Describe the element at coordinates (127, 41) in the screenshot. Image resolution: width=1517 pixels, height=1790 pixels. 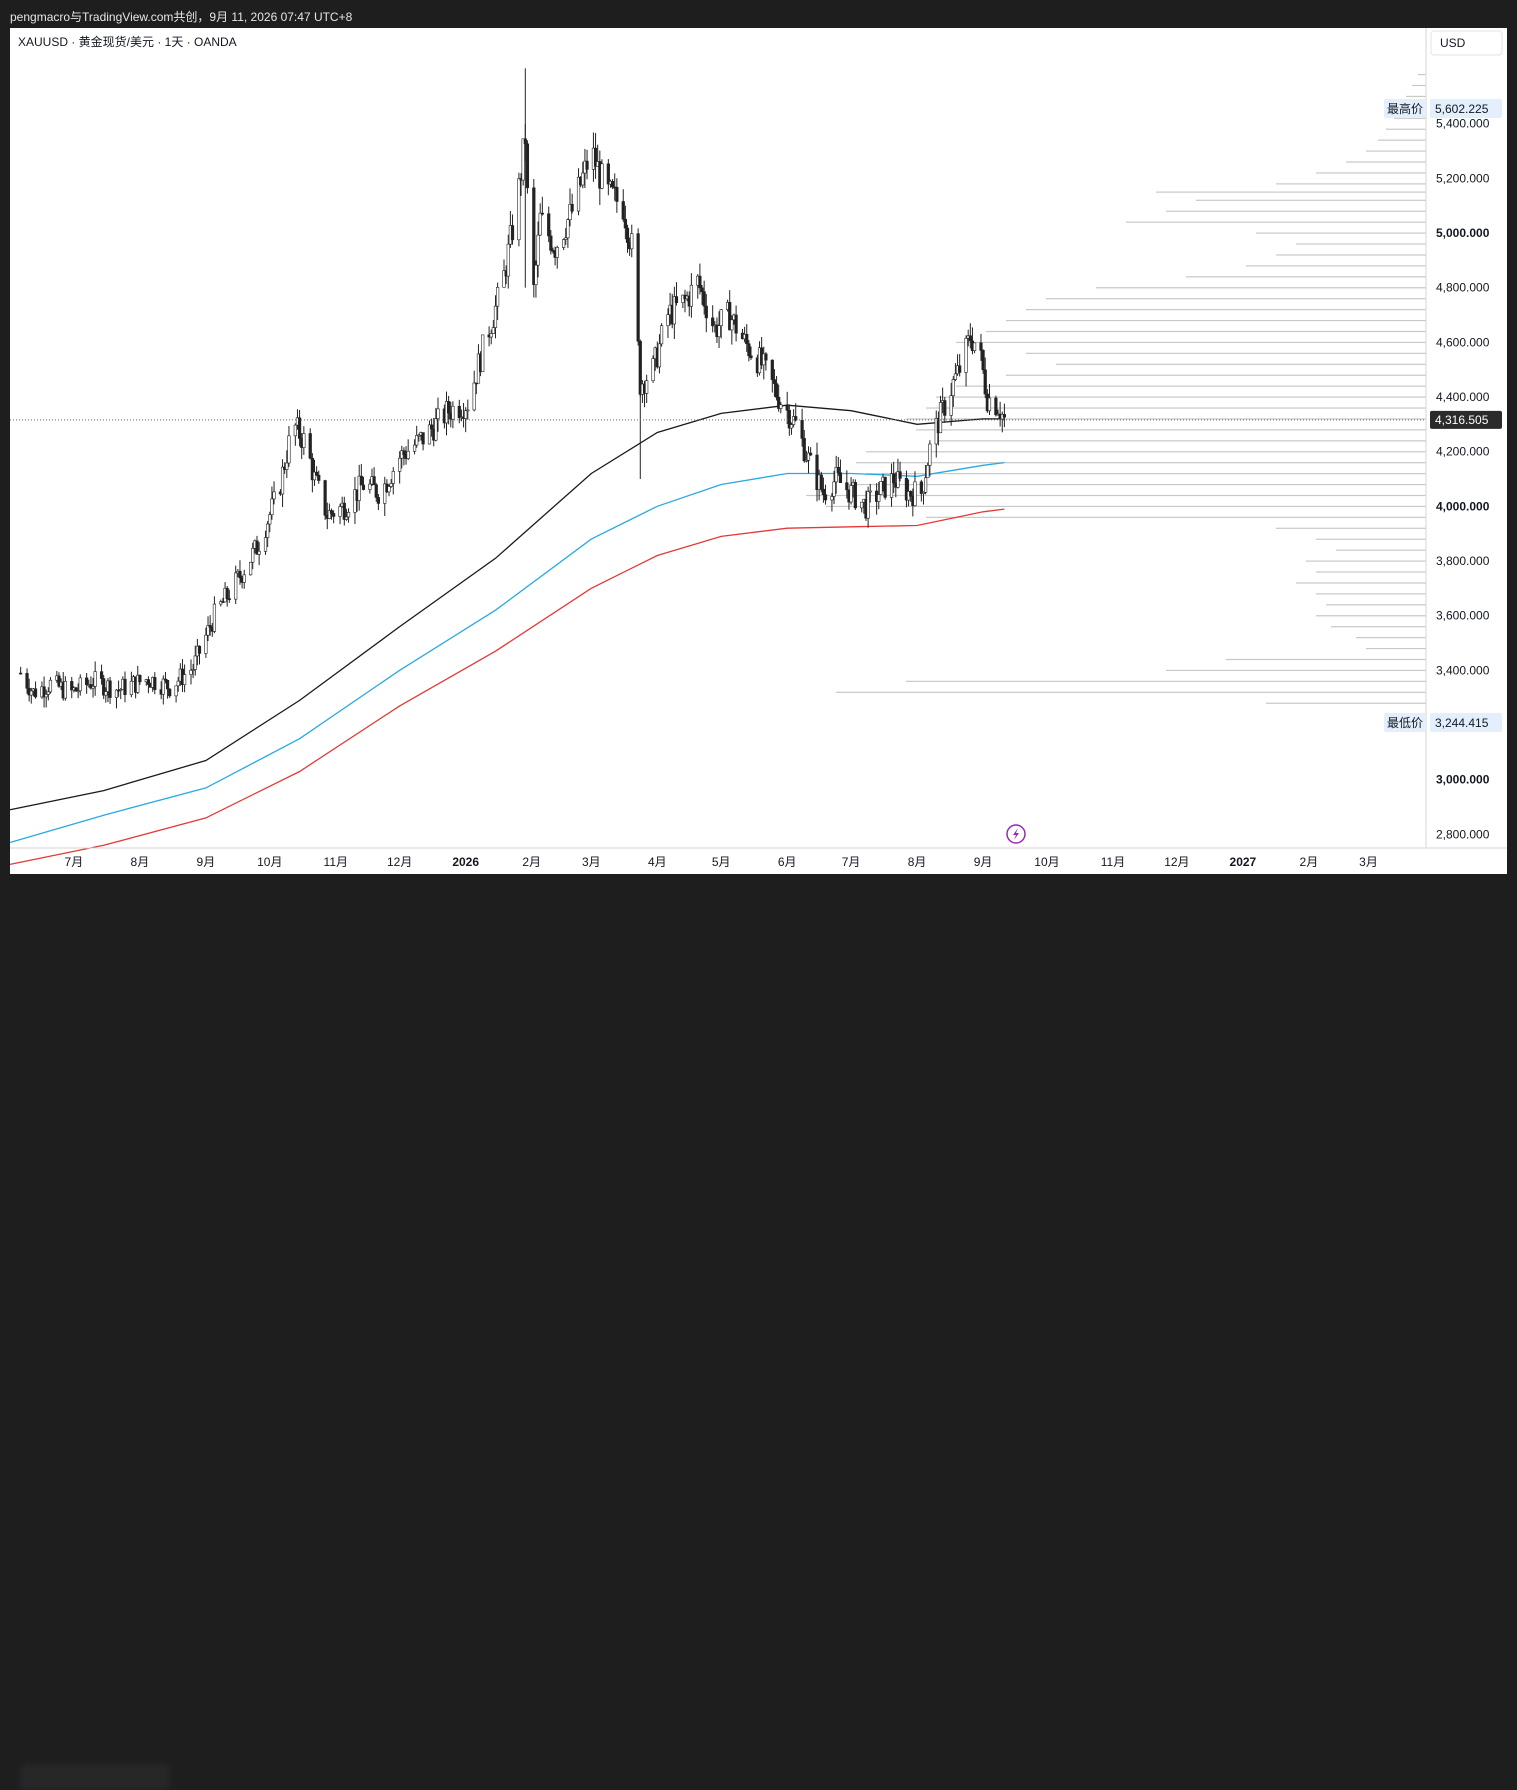
I see `symbol-title: XAUUSD · 黄金现货/美元 · 1天 · OANDA` at that location.